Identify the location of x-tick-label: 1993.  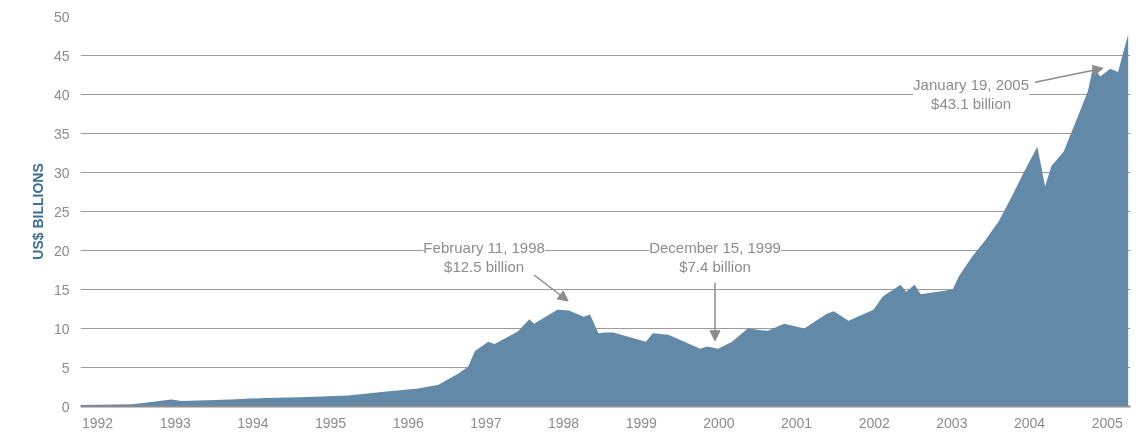
(175, 422).